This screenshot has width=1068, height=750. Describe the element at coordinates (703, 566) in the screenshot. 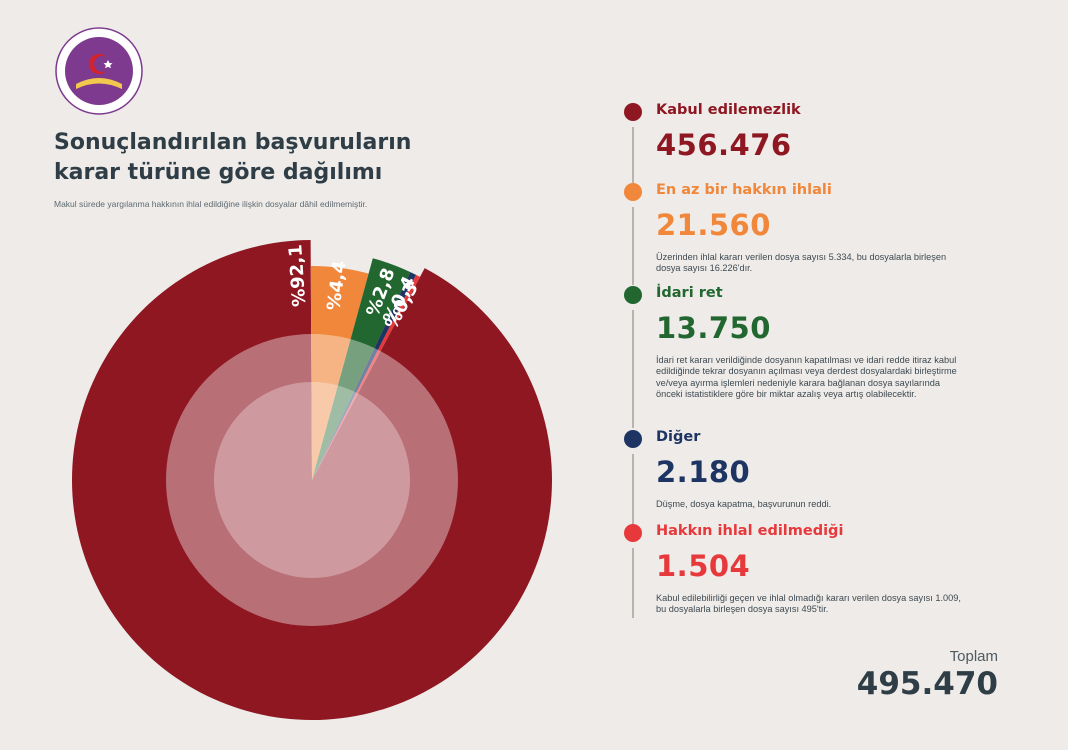

I see `legend-value: 1.504` at that location.